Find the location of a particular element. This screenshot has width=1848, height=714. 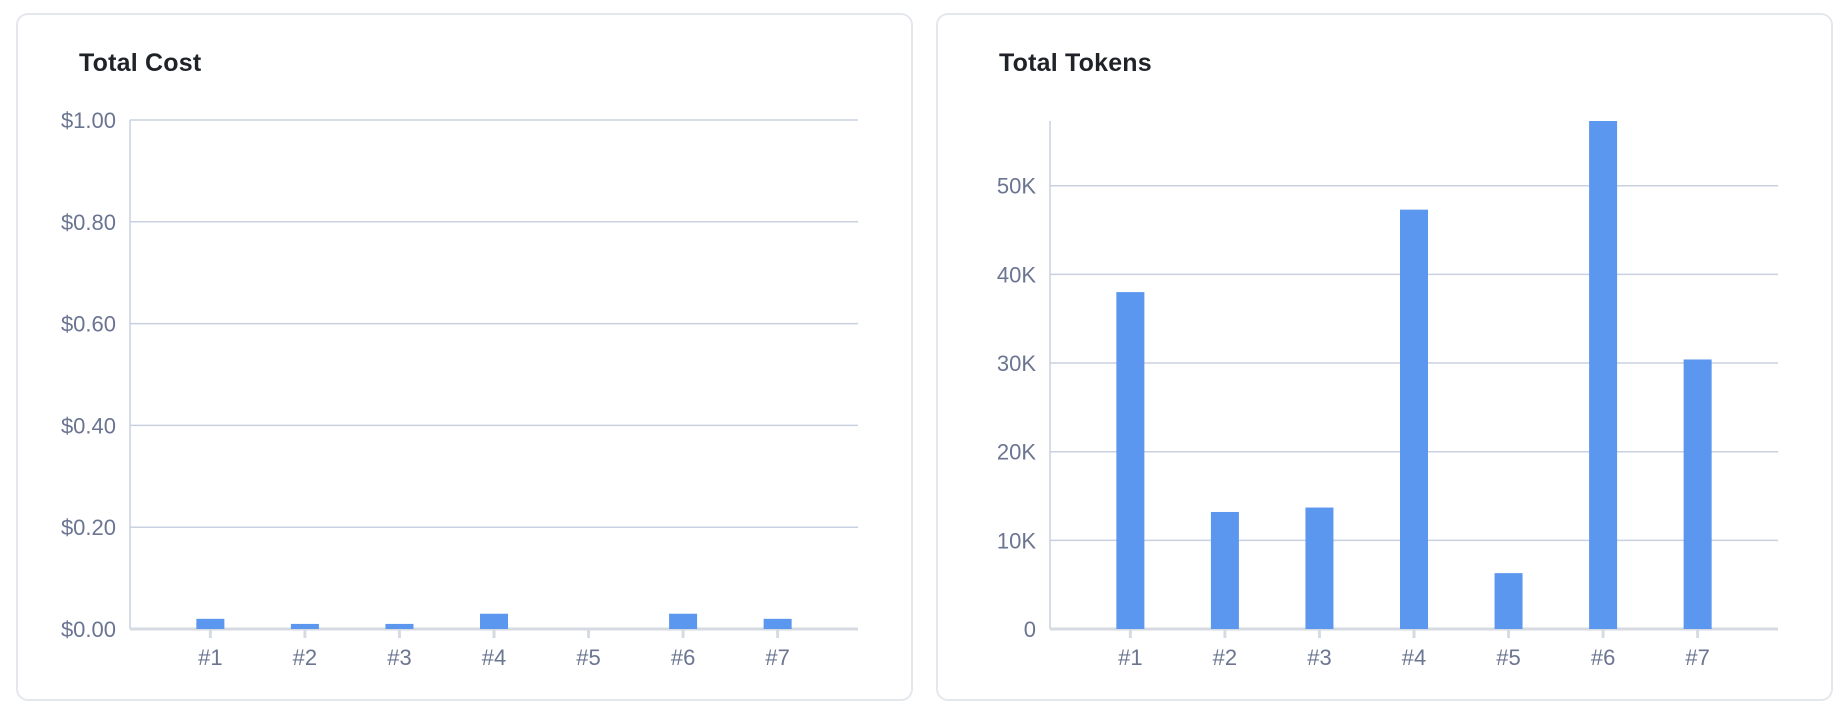

y-tick-label: $0.60 is located at coordinates (88, 324).